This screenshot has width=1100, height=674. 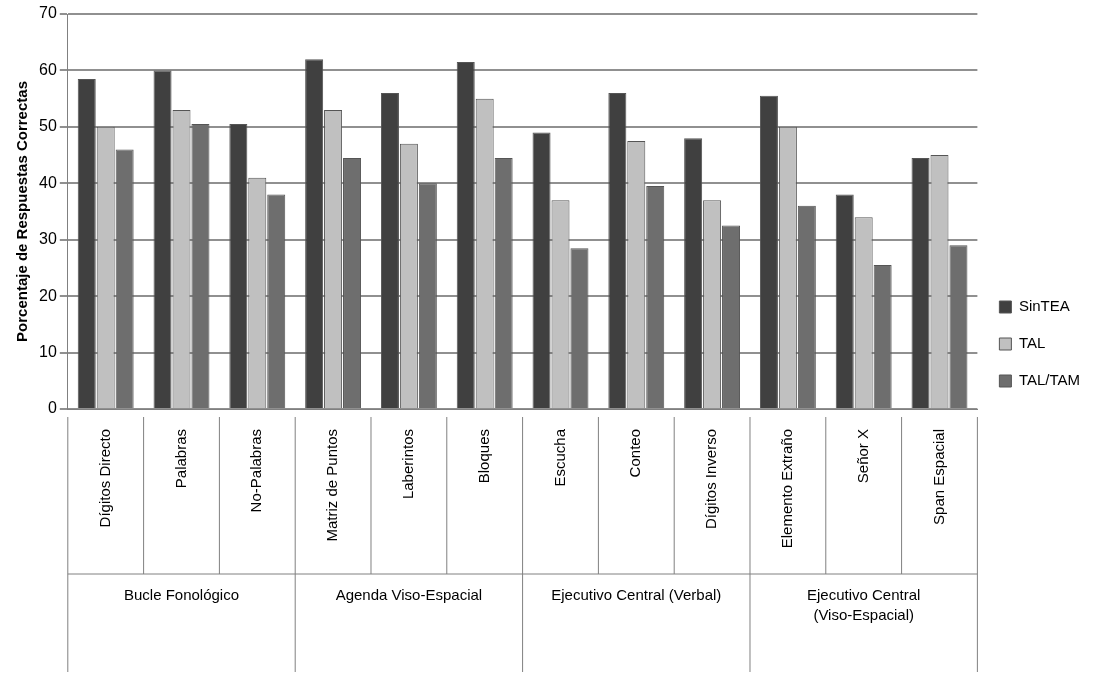 I want to click on y-tick-label: 50, so click(x=48, y=126).